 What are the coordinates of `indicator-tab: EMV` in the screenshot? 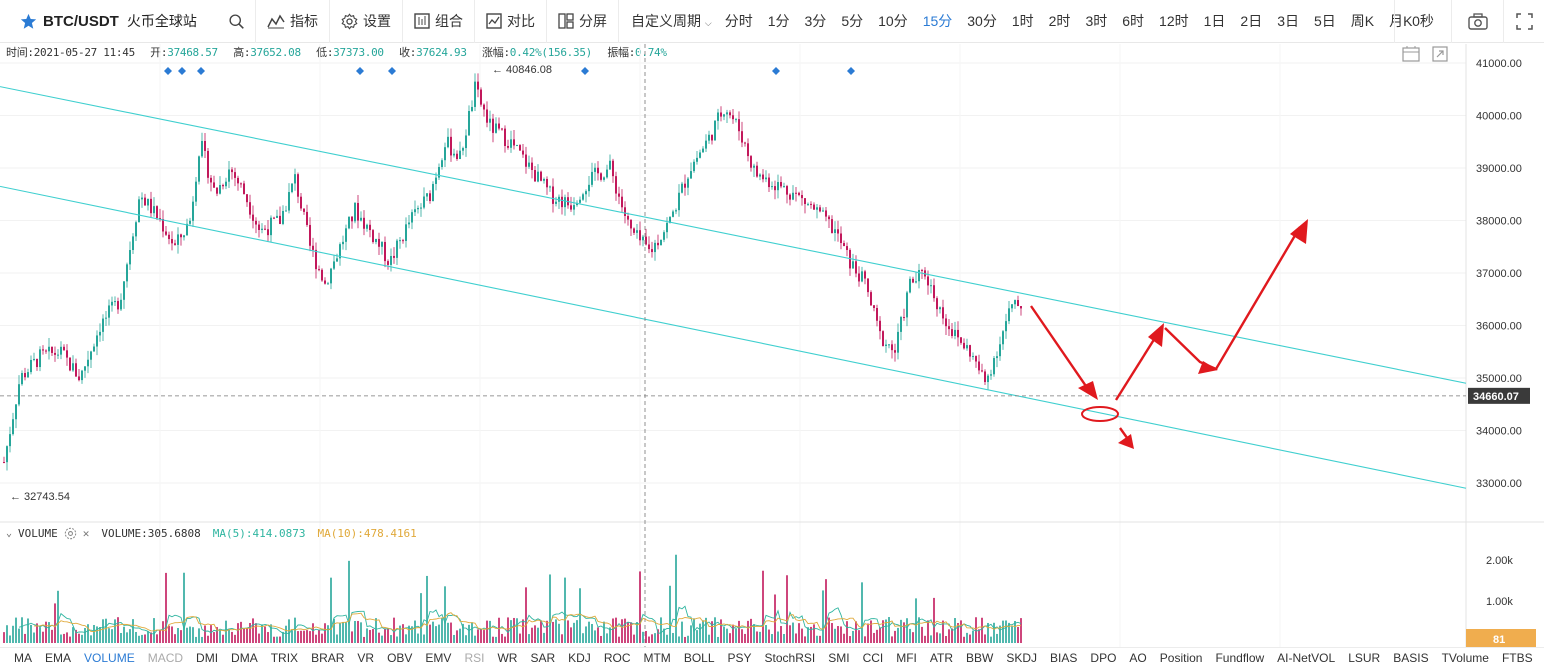 It's located at (438, 657).